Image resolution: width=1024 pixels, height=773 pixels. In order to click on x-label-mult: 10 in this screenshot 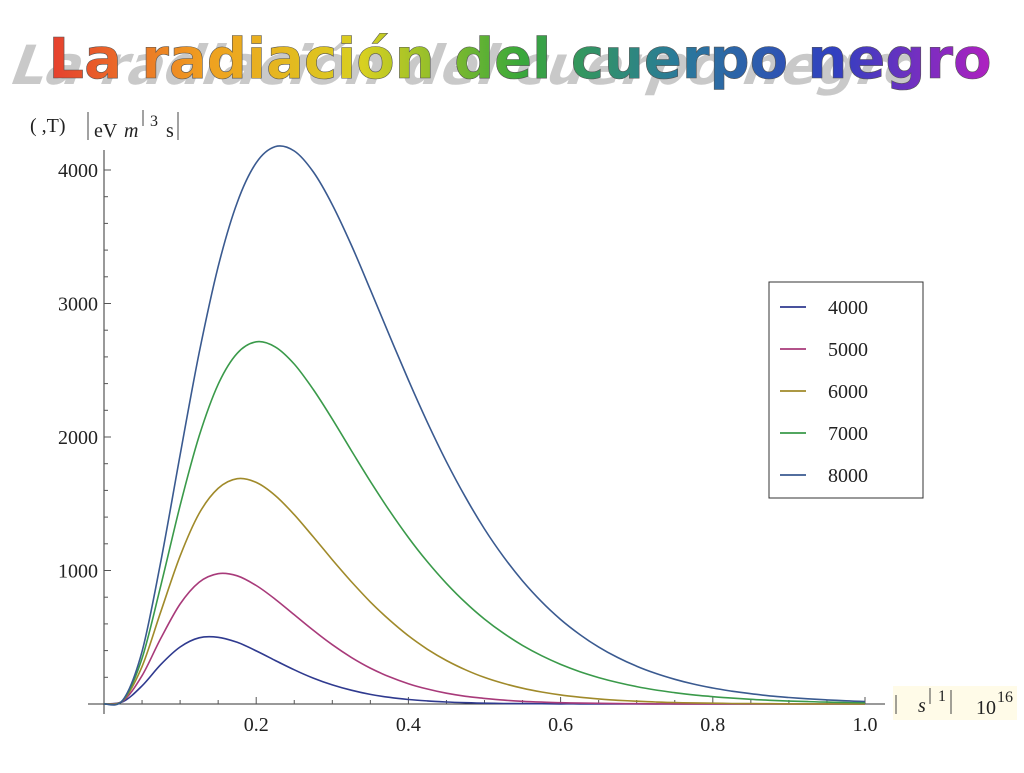, I will do `click(986, 708)`.